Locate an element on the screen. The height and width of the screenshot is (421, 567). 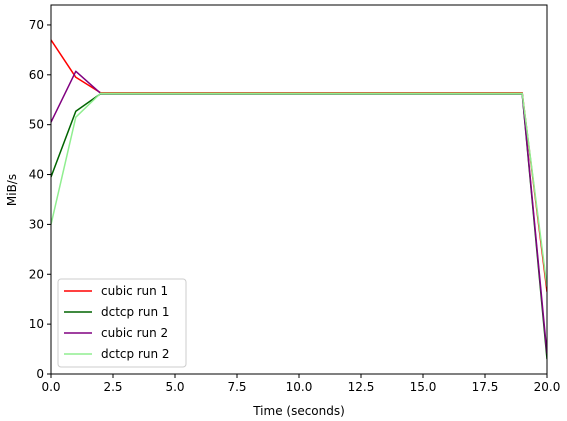
y-tick-label: 50 is located at coordinates (36, 125).